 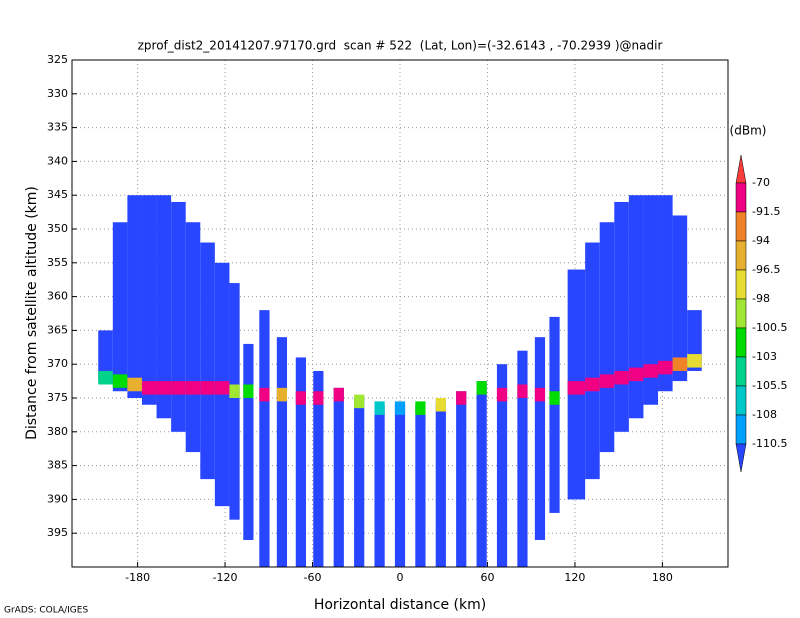 What do you see at coordinates (487, 577) in the screenshot?
I see `x-tick-label: 60` at bounding box center [487, 577].